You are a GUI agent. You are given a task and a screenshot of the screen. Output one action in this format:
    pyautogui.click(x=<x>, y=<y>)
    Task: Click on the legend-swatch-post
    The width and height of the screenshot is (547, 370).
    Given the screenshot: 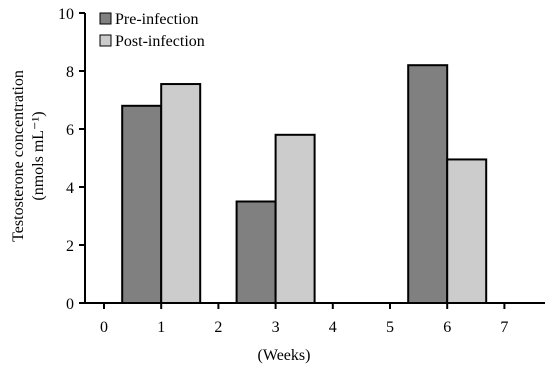 What is the action you would take?
    pyautogui.click(x=105, y=40)
    